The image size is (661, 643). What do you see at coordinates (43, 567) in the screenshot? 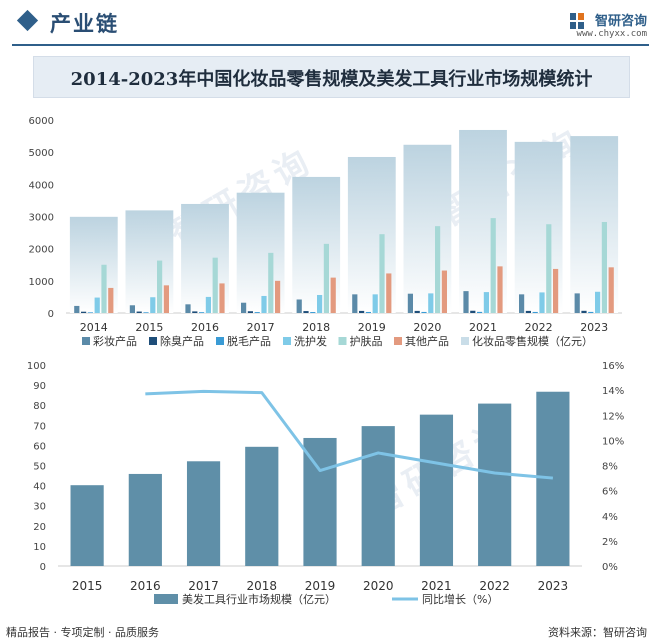
I see `y-tick-label: 0` at bounding box center [43, 567].